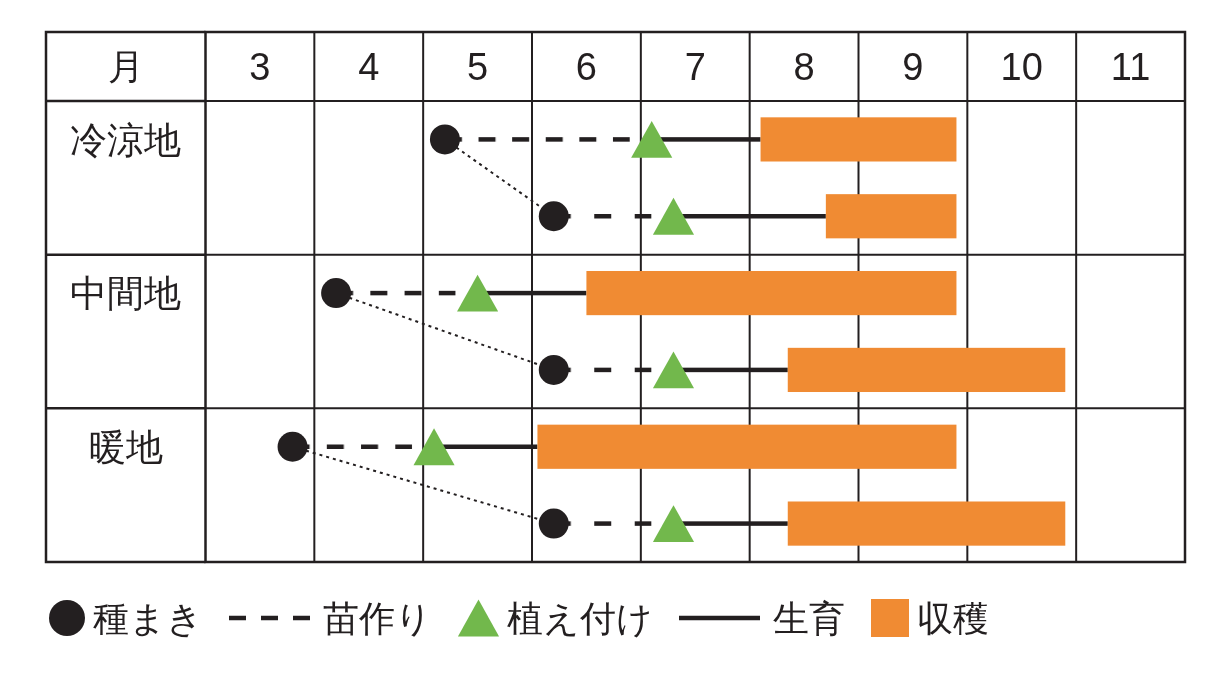 This screenshot has width=1232, height=690. Describe the element at coordinates (260, 67) in the screenshot. I see `x-tick-label: 3` at that location.